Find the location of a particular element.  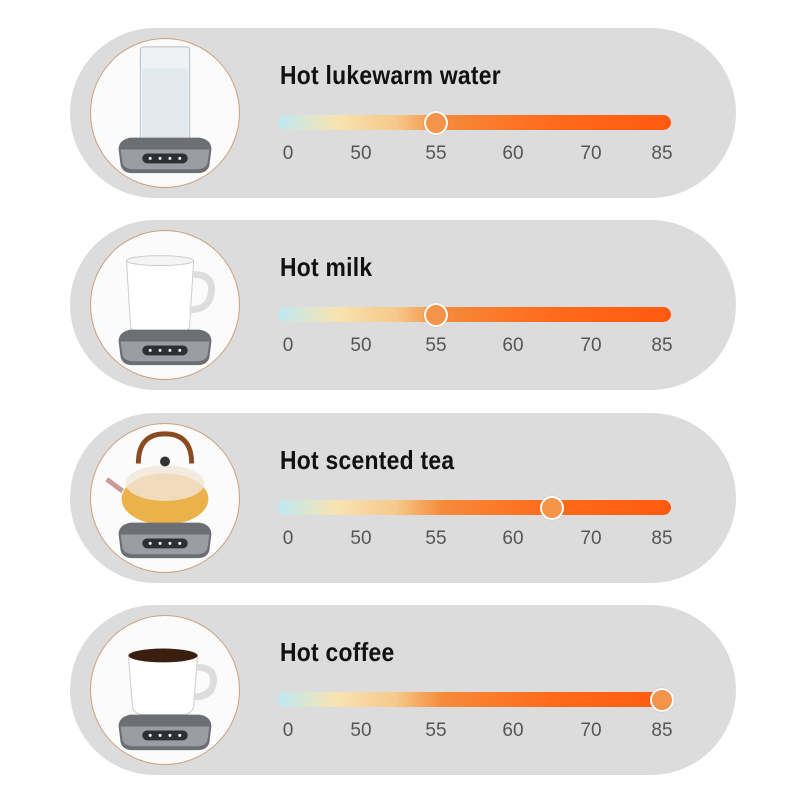

glass-of-water-on-warmer-icon is located at coordinates (165, 113).